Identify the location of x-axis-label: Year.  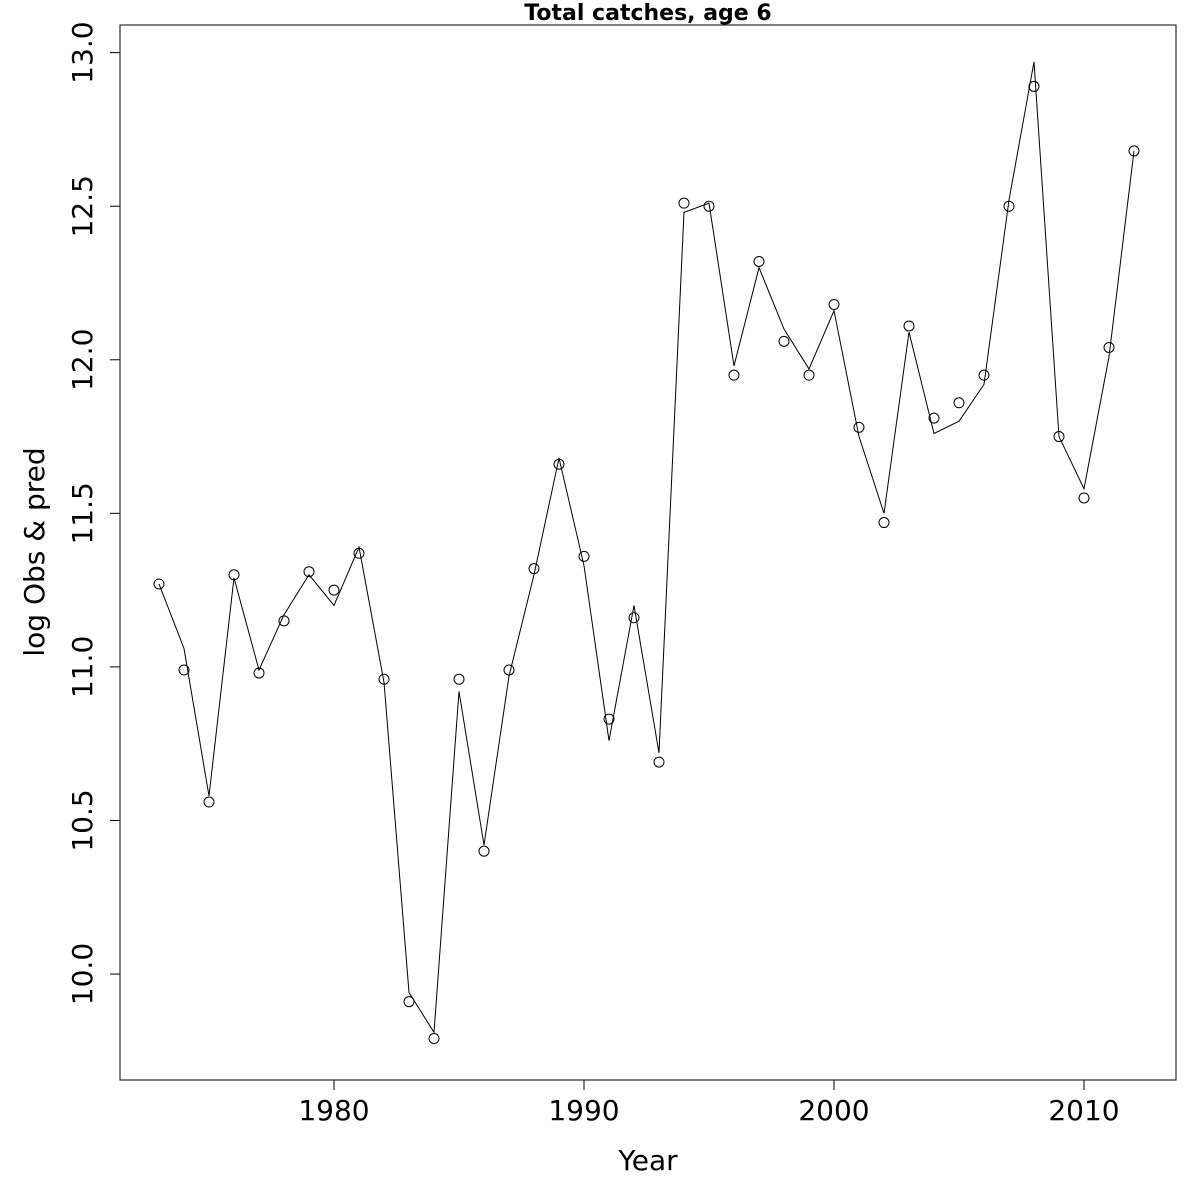
(647, 1160).